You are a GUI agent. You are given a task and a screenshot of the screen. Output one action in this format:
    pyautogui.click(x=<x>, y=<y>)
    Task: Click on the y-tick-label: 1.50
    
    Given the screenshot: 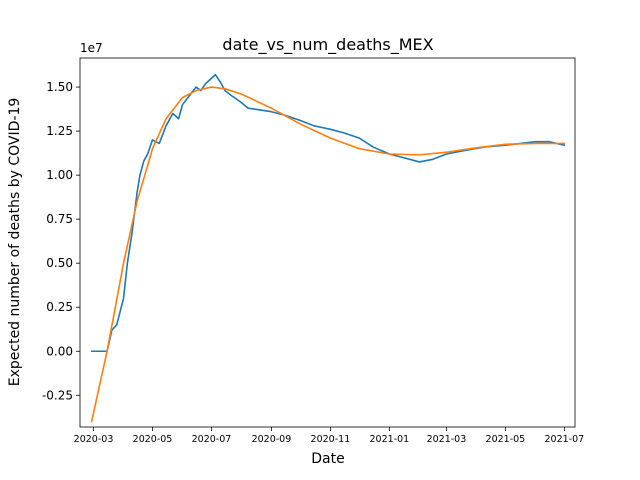 What is the action you would take?
    pyautogui.click(x=59, y=87)
    